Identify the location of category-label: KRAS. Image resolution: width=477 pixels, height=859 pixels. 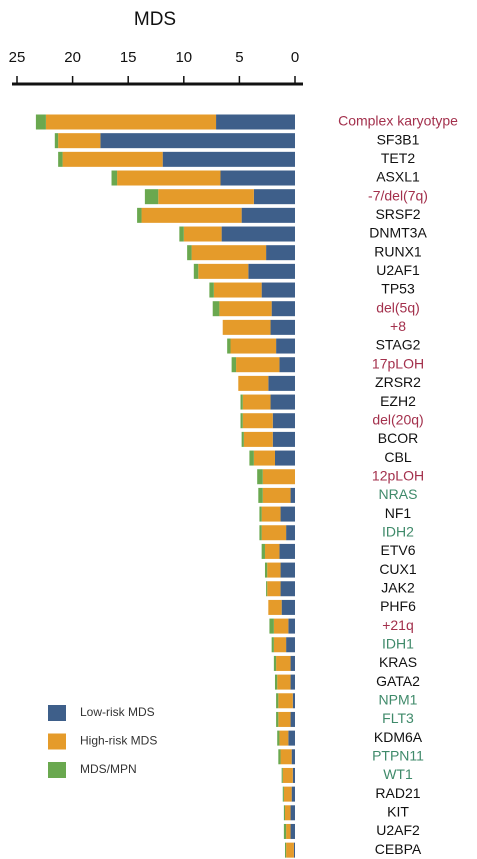
(398, 662).